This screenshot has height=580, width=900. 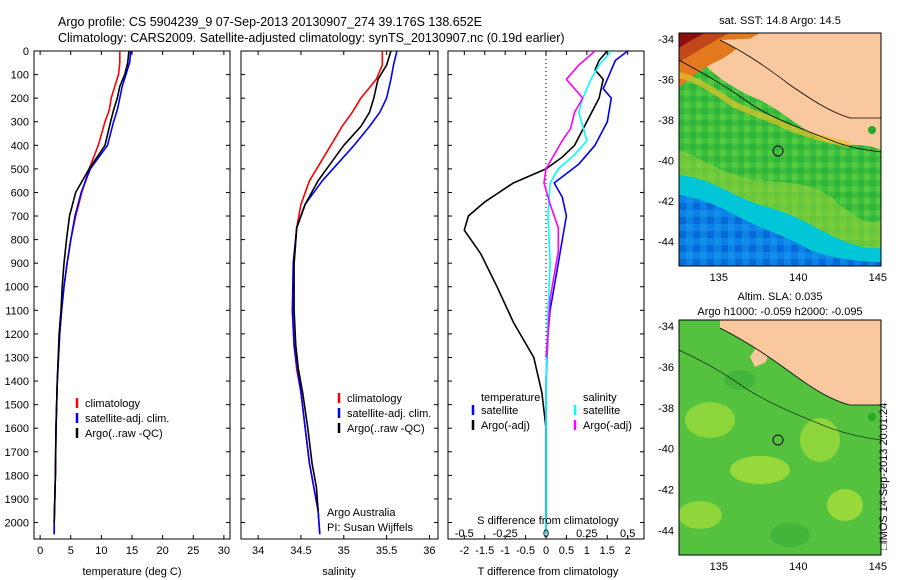 What do you see at coordinates (20, 99) in the screenshot?
I see `y-tick-label: 200` at bounding box center [20, 99].